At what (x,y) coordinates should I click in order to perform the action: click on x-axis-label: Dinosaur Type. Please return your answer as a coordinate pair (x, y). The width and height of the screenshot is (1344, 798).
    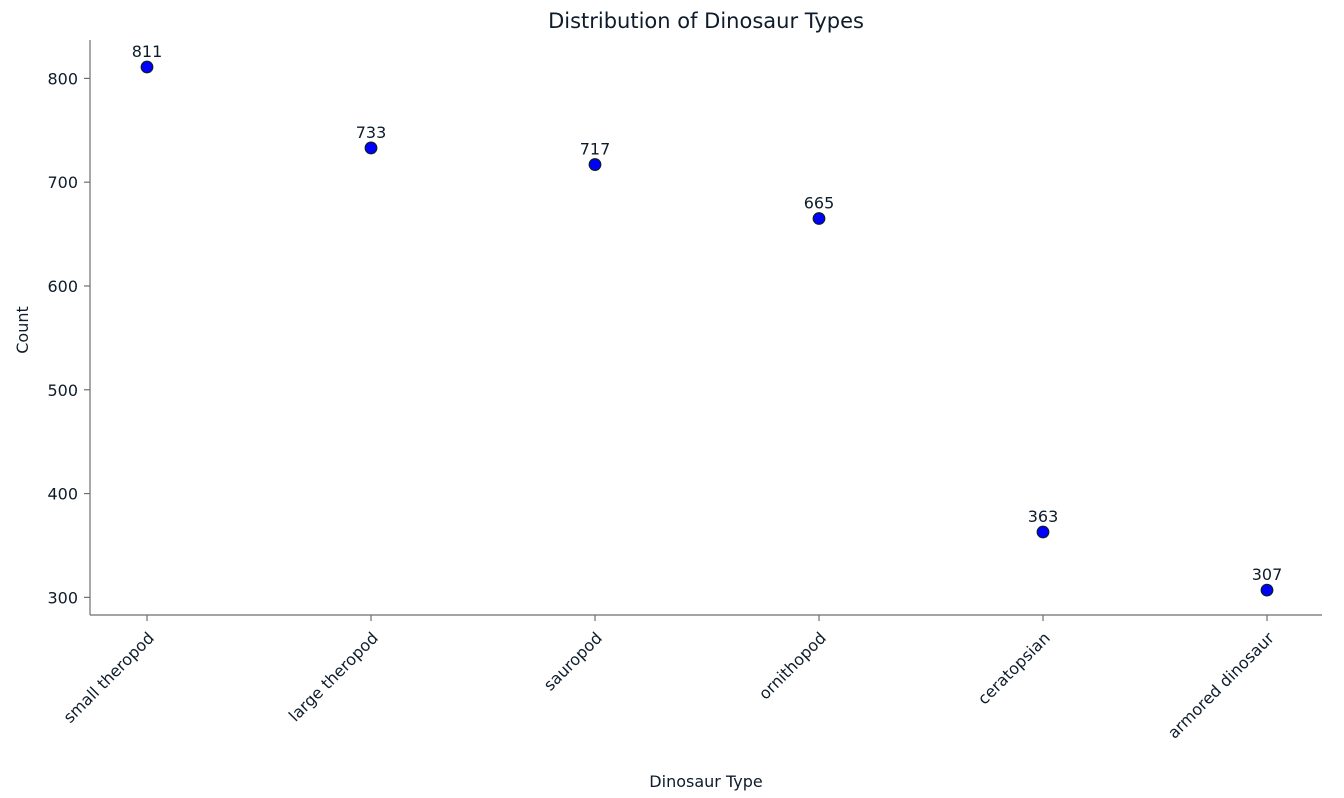
    Looking at the image, I should click on (705, 781).